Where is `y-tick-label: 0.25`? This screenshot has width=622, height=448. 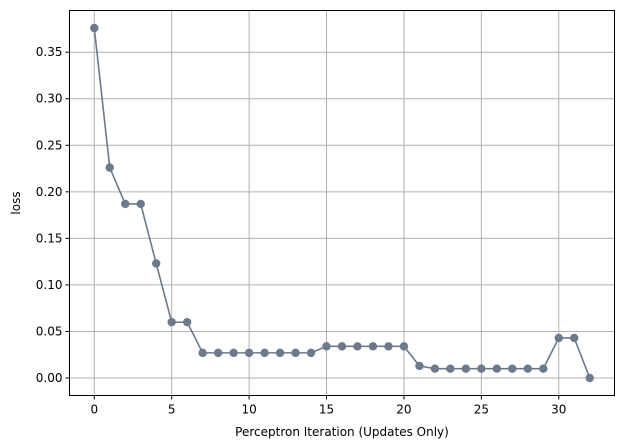 y-tick-label: 0.25 is located at coordinates (49, 145).